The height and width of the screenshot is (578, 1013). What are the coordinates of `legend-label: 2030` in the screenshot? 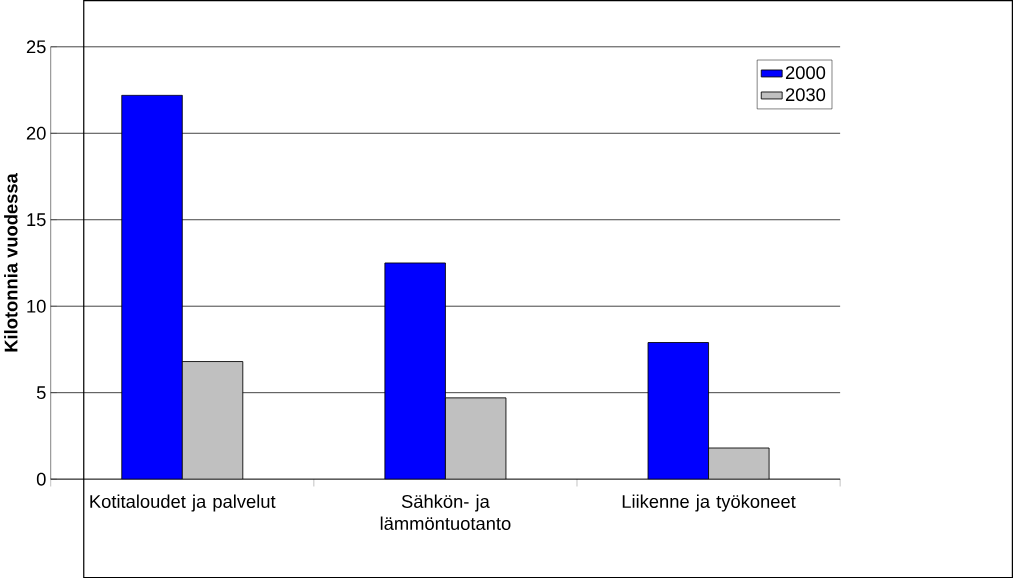 It's located at (805, 94).